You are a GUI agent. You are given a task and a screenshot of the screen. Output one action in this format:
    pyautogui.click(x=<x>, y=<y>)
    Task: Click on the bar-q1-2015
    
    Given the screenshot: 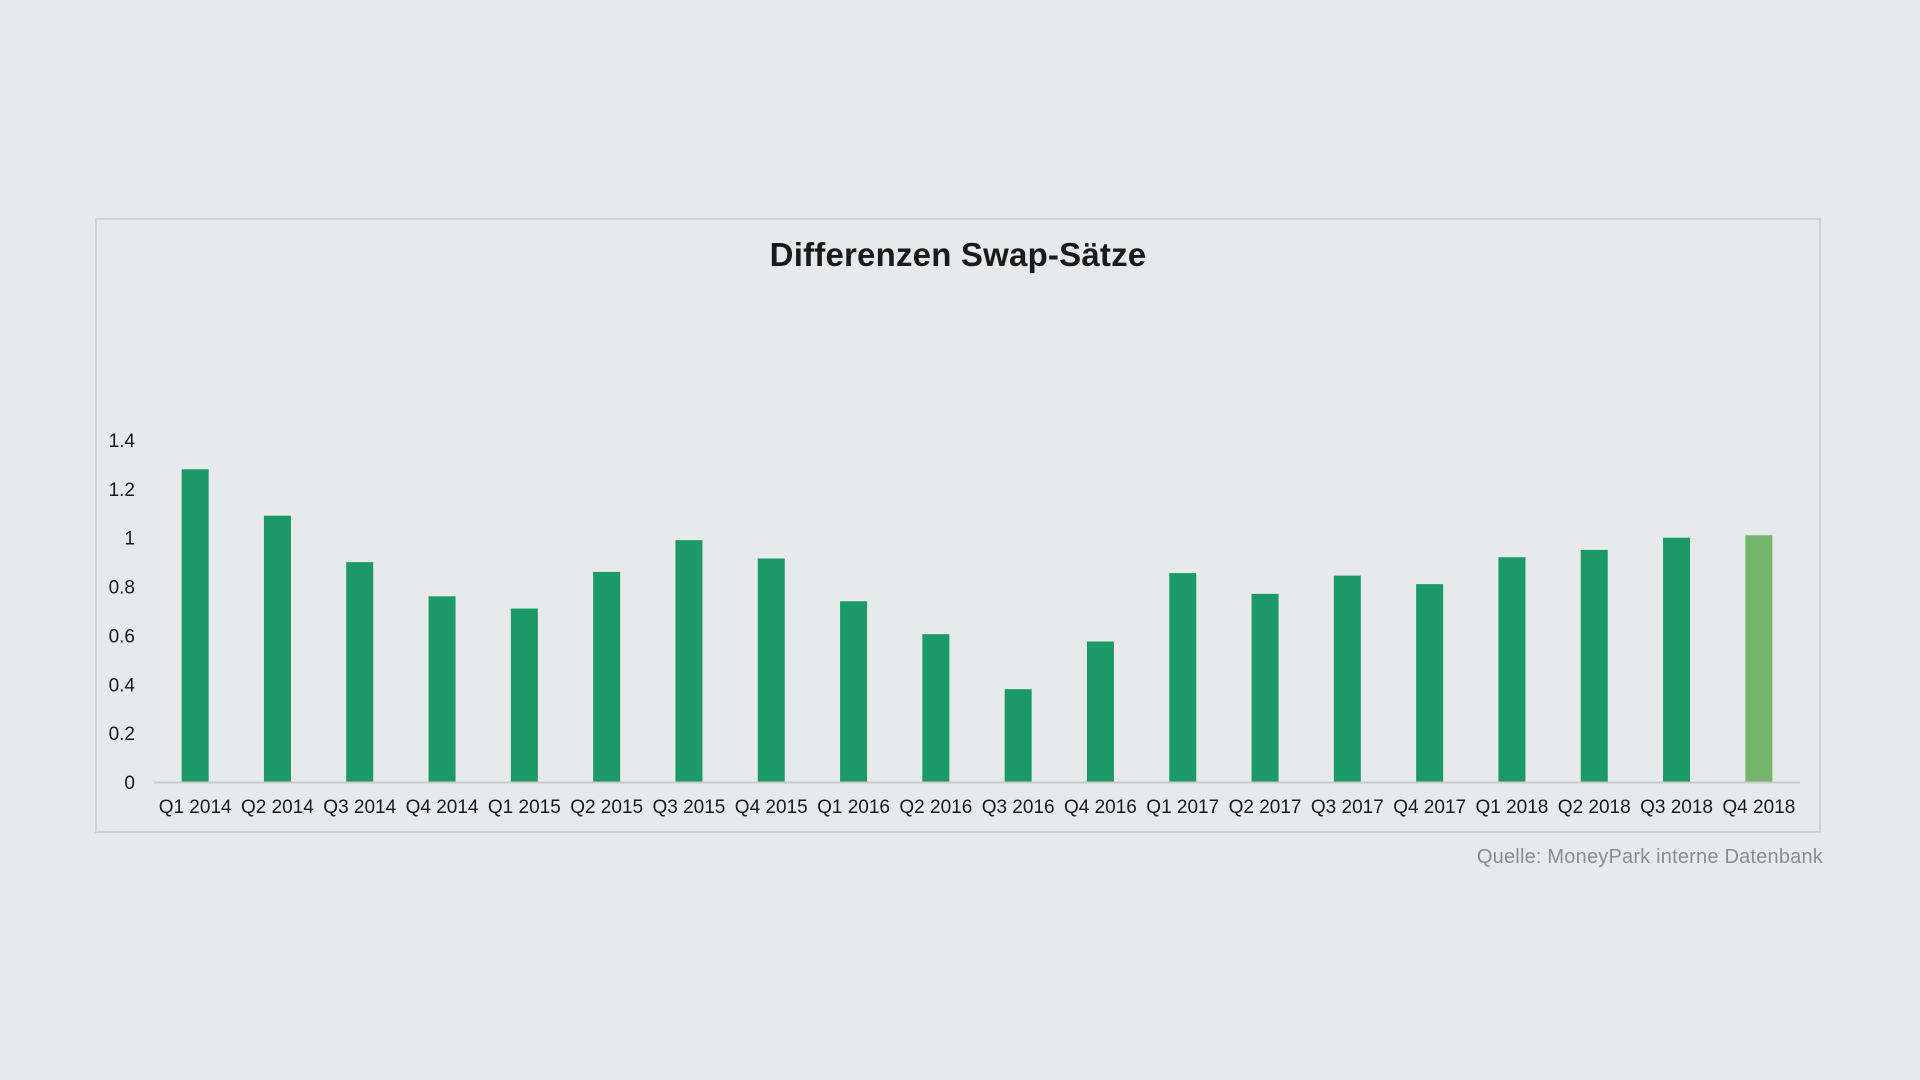 What is the action you would take?
    pyautogui.click(x=524, y=695)
    